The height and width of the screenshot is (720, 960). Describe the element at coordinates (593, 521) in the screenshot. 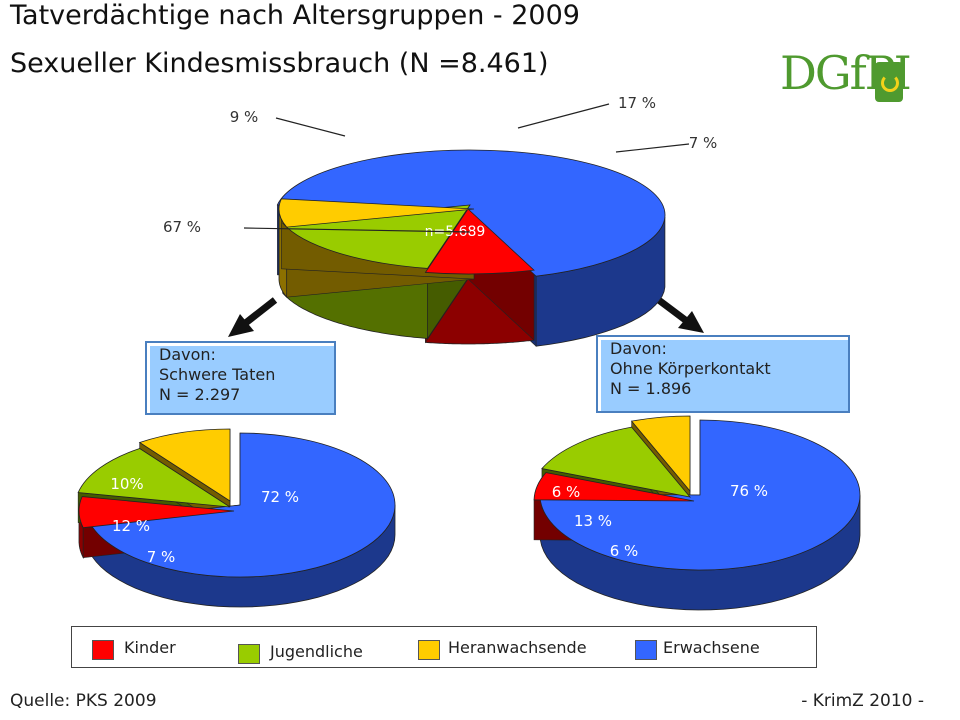

I see `pie-percent-label: 13 %` at that location.